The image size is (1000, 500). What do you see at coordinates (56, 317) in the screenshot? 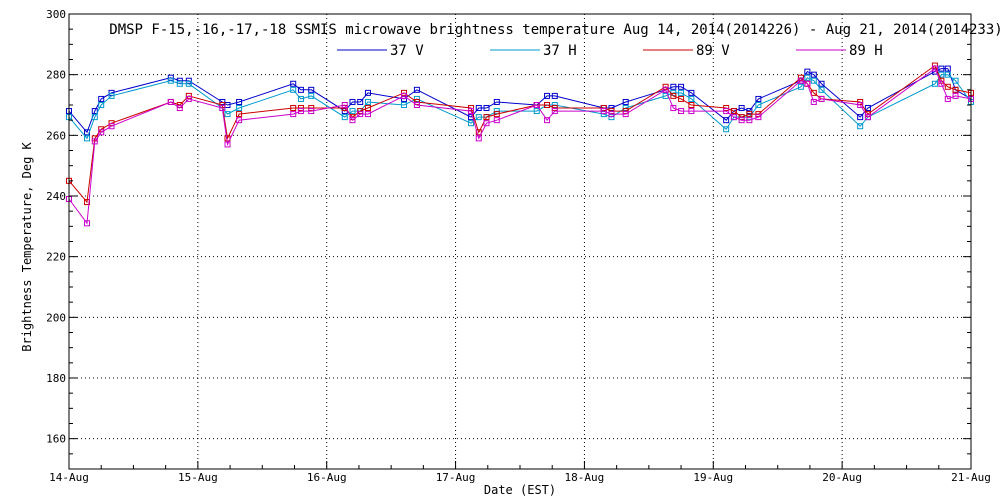
I see `y-tick-label: 200` at bounding box center [56, 317].